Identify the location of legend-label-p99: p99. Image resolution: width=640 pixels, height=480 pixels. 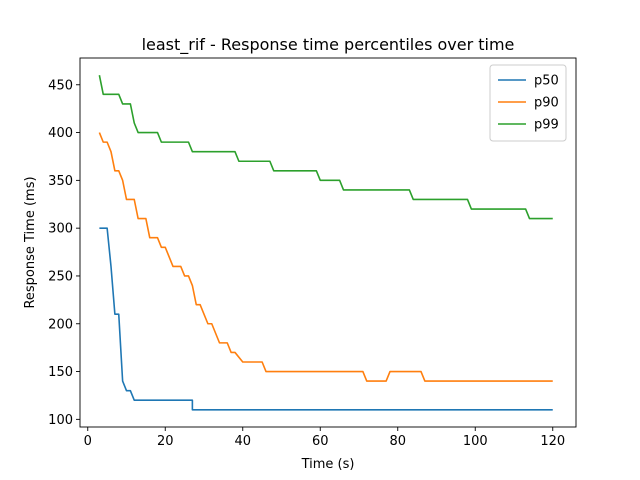
(546, 125).